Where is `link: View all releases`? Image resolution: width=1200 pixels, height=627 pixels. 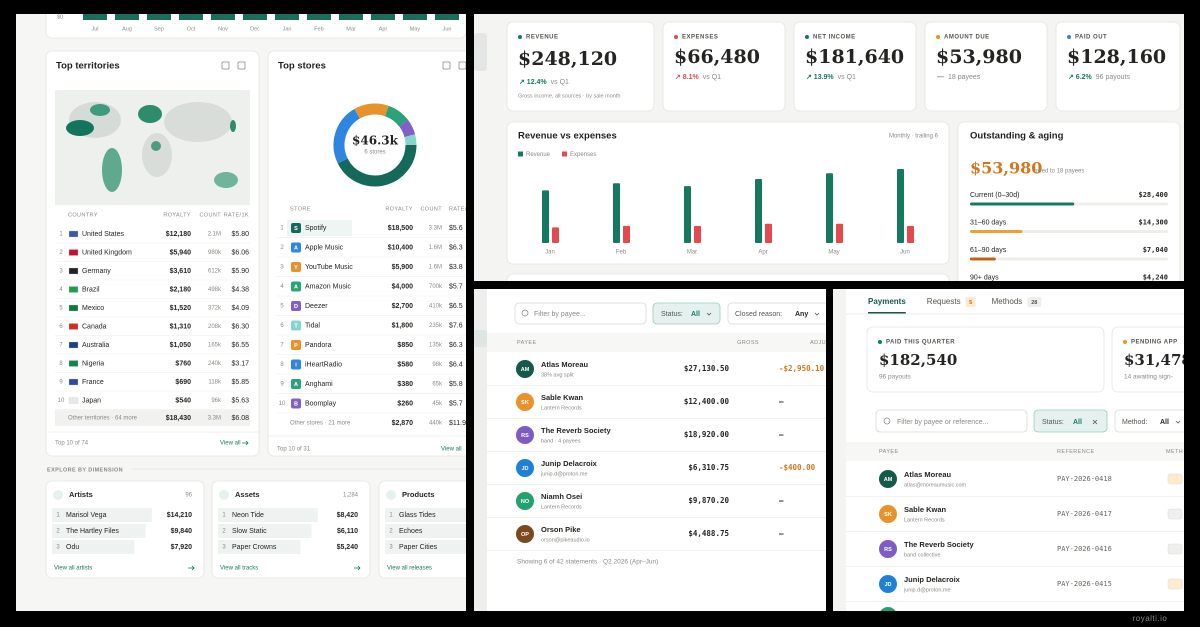
link: View all releases is located at coordinates (409, 569).